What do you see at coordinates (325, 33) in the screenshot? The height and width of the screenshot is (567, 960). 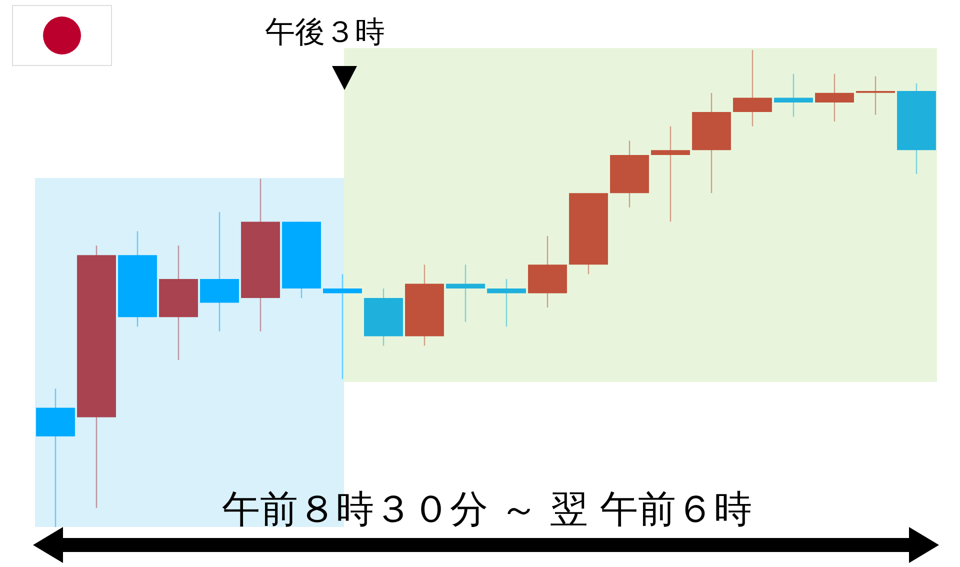 I see `annotation: 午後３時` at bounding box center [325, 33].